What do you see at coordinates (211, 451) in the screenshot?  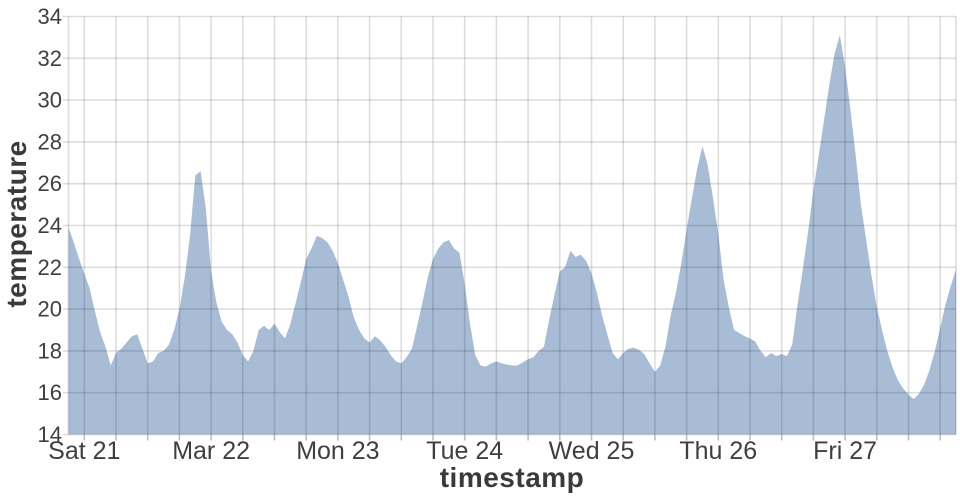 I see `x-tick-label: Mar 22` at bounding box center [211, 451].